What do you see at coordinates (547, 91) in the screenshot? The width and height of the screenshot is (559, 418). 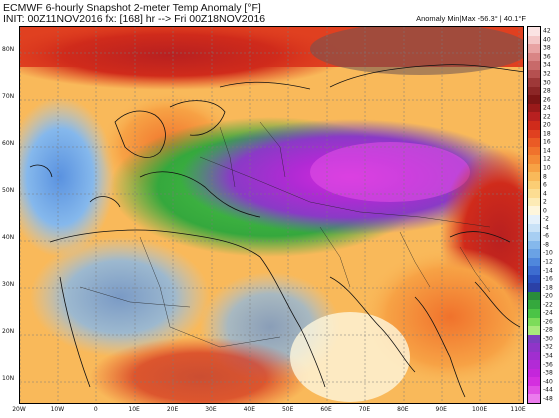 I see `colorbar-label: 28` at bounding box center [547, 91].